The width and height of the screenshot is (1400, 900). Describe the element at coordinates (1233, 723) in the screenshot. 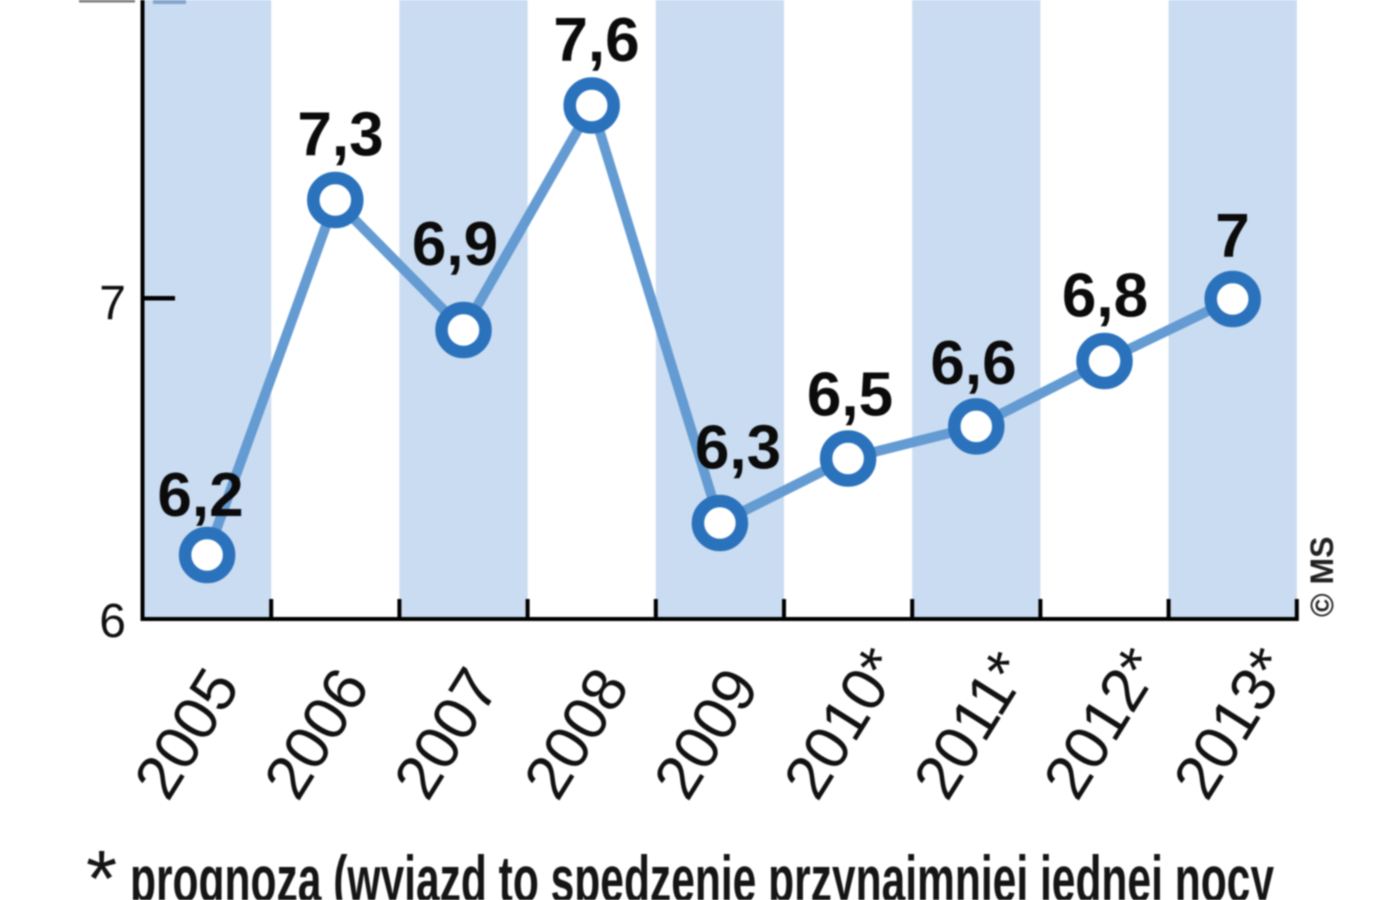

I see `svg-text: 2013*` at that location.